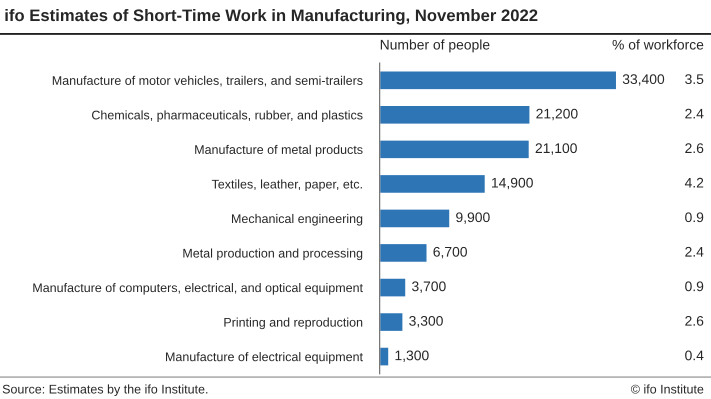  I want to click on data-label: 1,300, so click(412, 356).